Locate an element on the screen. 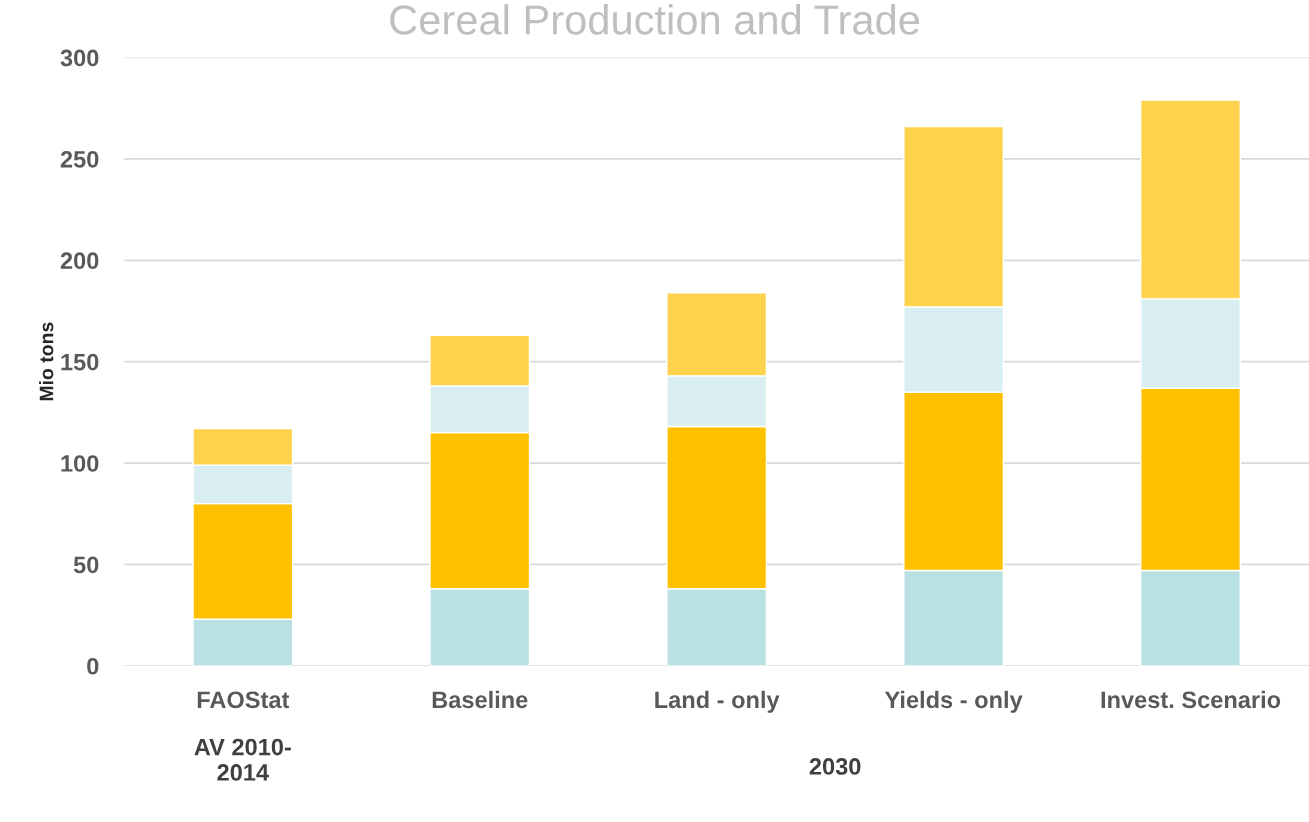  y-tick-label: 100 is located at coordinates (80, 463).